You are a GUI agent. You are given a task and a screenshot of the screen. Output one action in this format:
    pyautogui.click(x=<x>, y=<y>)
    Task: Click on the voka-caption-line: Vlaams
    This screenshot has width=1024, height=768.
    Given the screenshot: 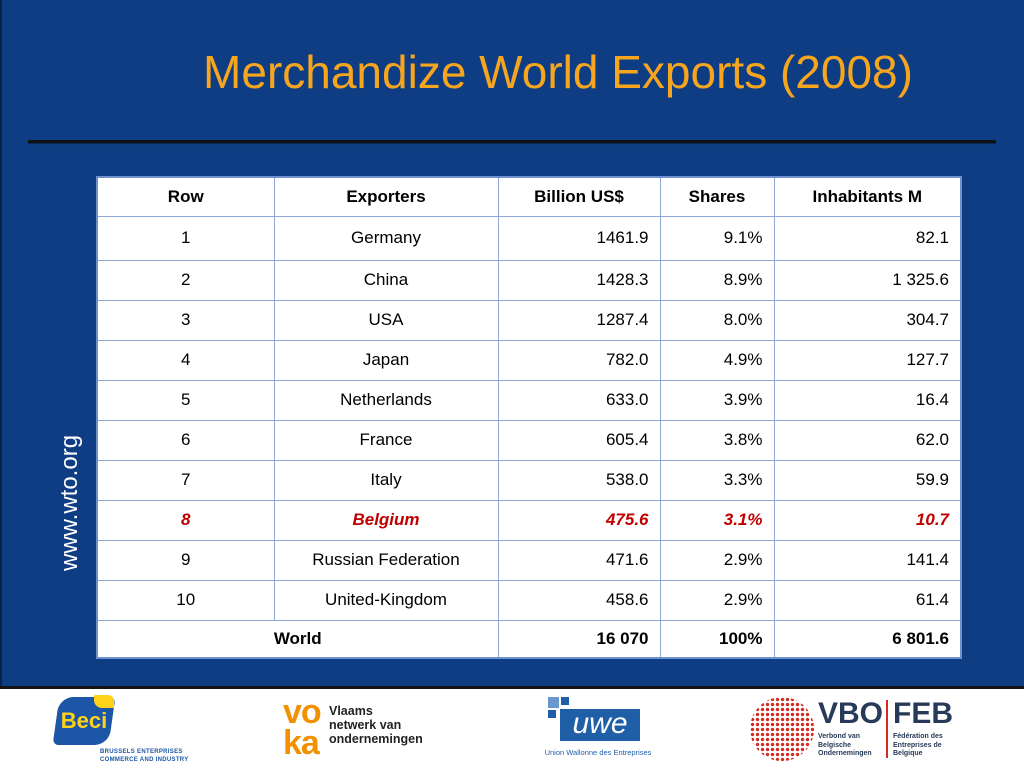 What is the action you would take?
    pyautogui.click(x=351, y=711)
    